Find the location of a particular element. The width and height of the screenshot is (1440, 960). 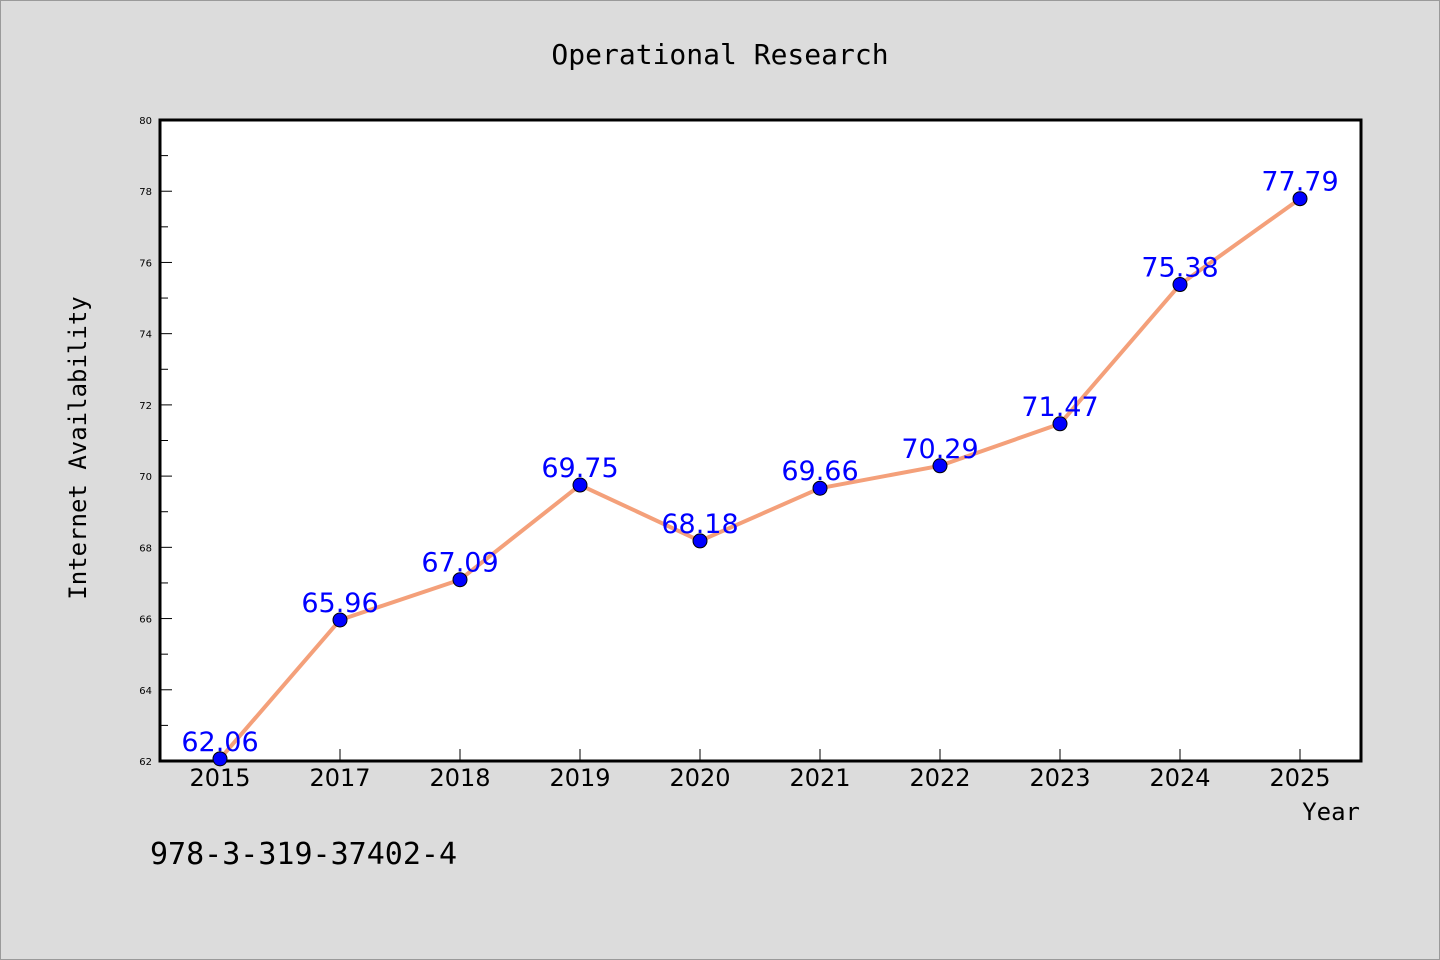

y-tick-label: 78 is located at coordinates (145, 192).